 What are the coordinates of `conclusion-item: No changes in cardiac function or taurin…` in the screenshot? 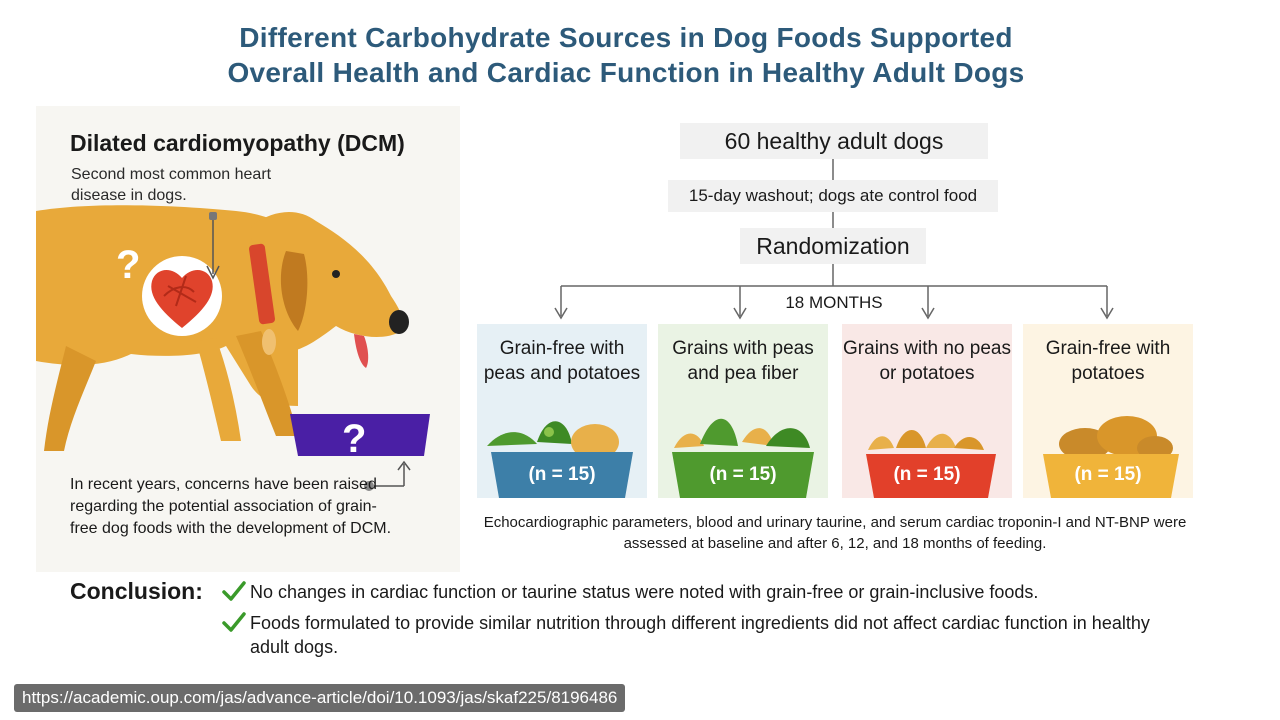 It's located at (712, 593).